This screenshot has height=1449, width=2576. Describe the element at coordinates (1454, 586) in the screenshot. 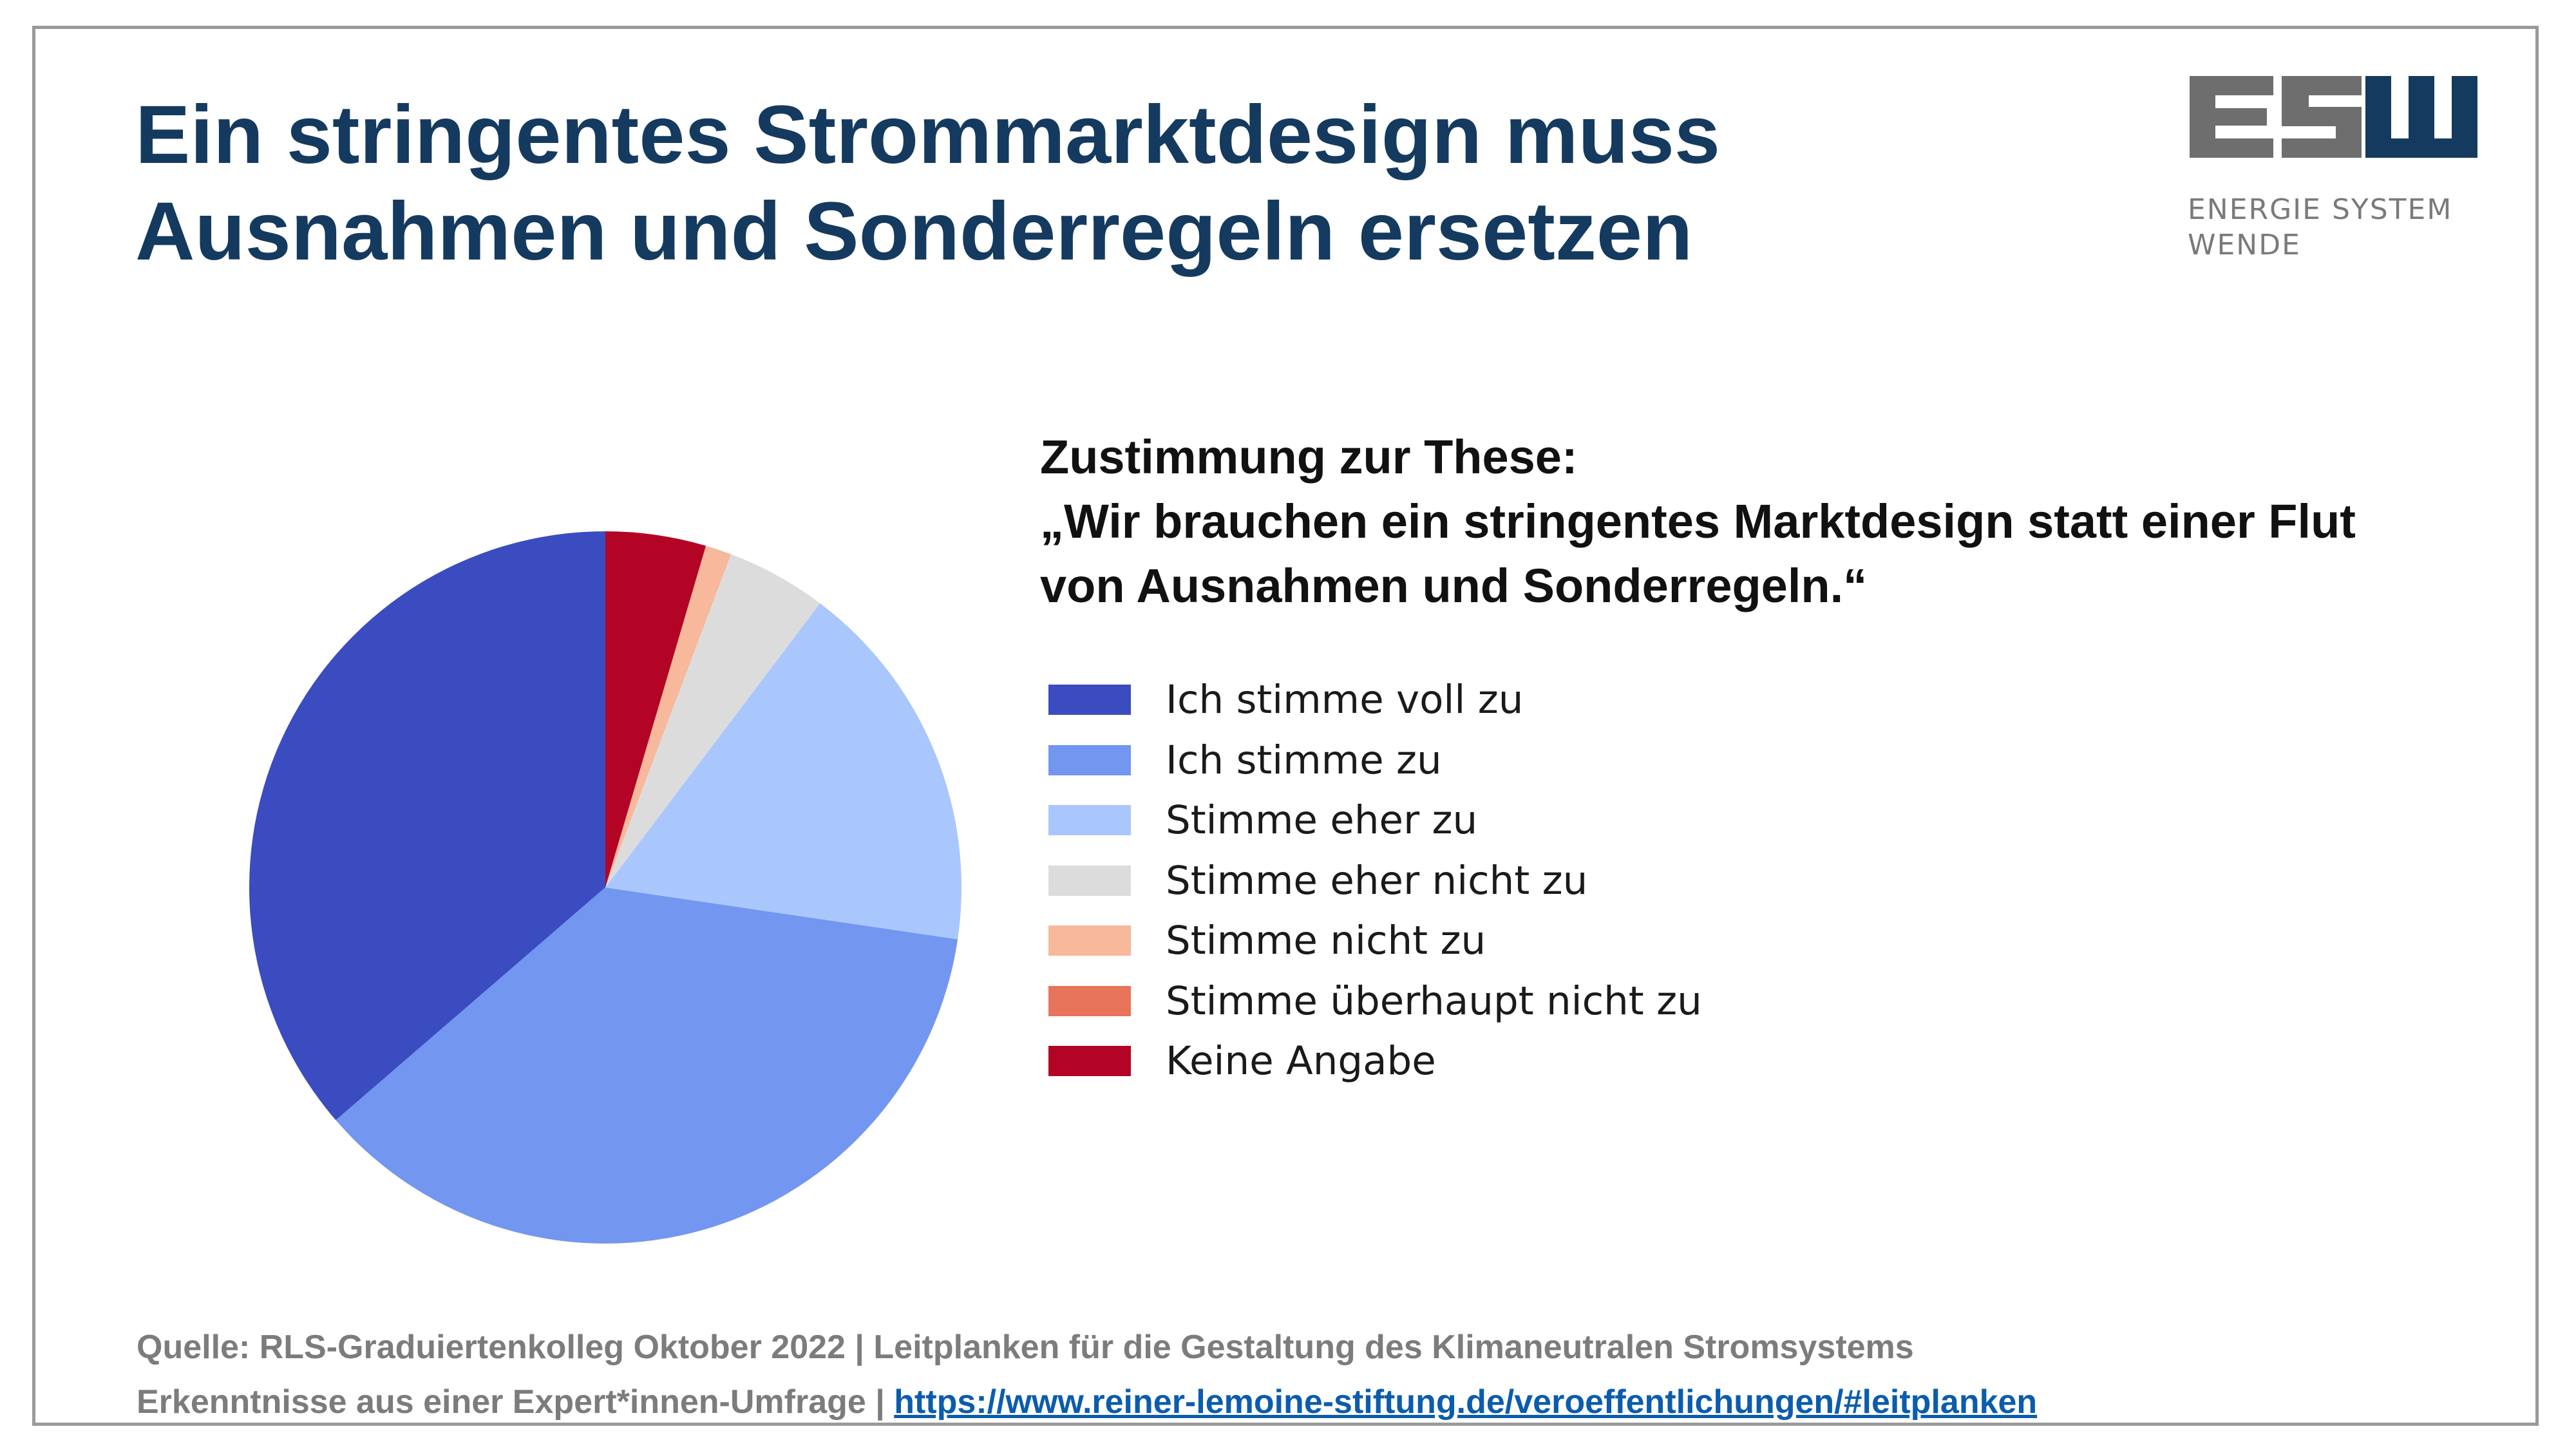

I see `question-line-3: von Ausnahmen und Sonderregeln.“` at that location.